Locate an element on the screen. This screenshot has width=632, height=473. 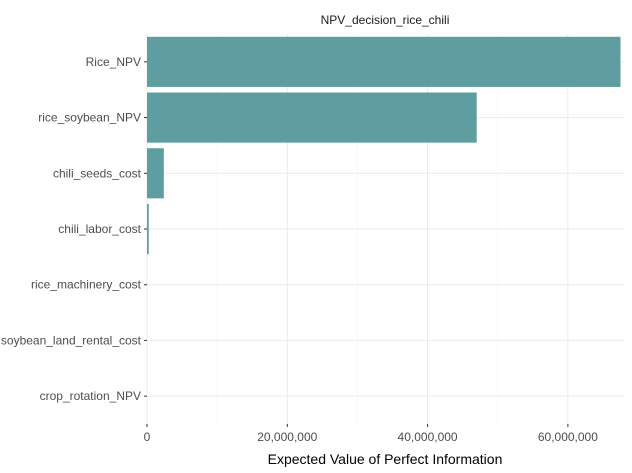
bar-chili_labor_cost is located at coordinates (148, 229).